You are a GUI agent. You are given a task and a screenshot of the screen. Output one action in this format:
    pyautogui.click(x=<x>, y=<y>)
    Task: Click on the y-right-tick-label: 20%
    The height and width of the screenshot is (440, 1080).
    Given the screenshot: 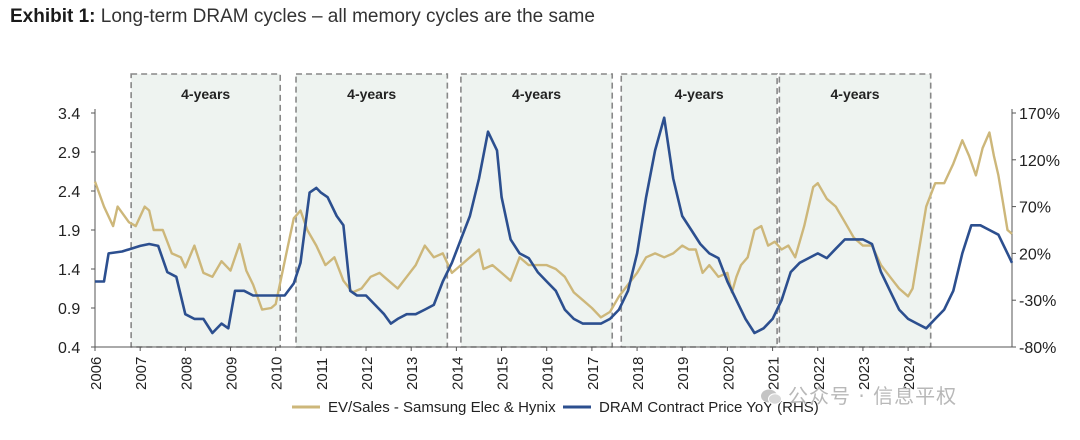 What is the action you would take?
    pyautogui.click(x=1035, y=254)
    